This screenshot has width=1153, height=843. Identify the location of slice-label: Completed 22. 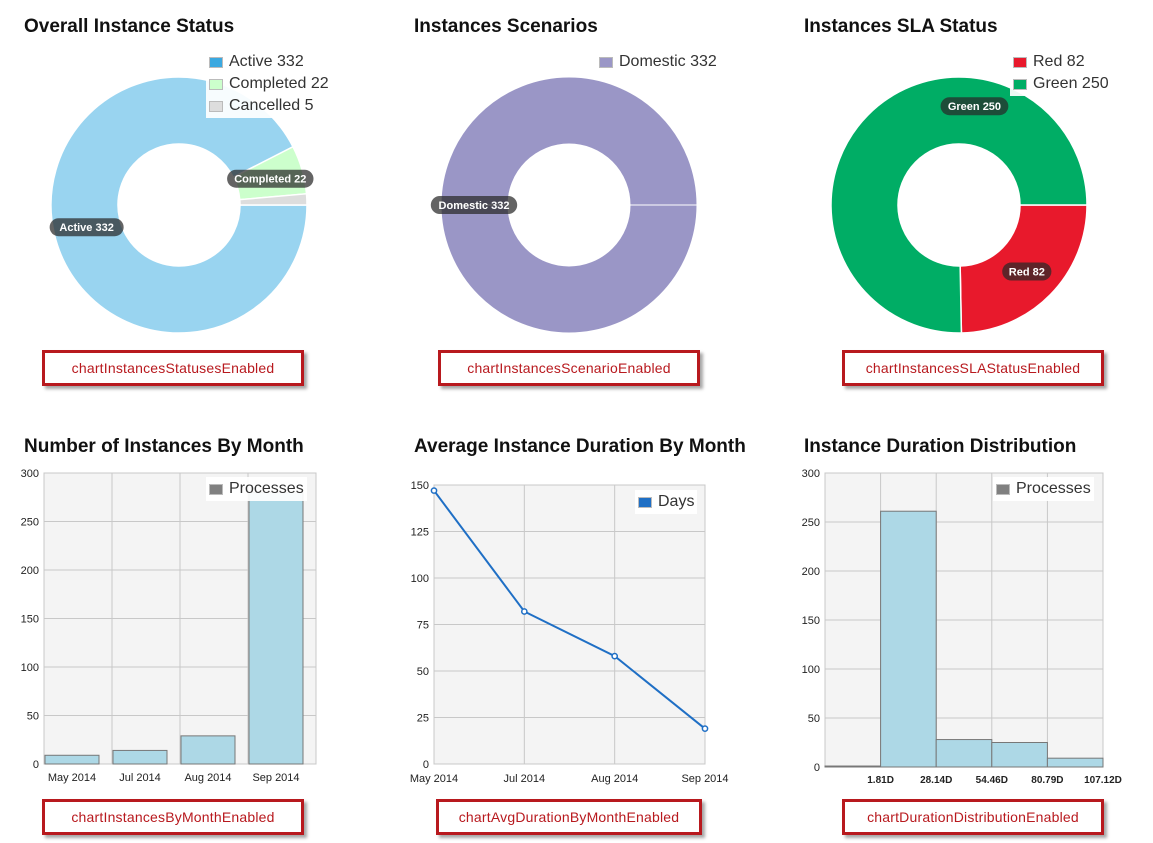
(270, 180).